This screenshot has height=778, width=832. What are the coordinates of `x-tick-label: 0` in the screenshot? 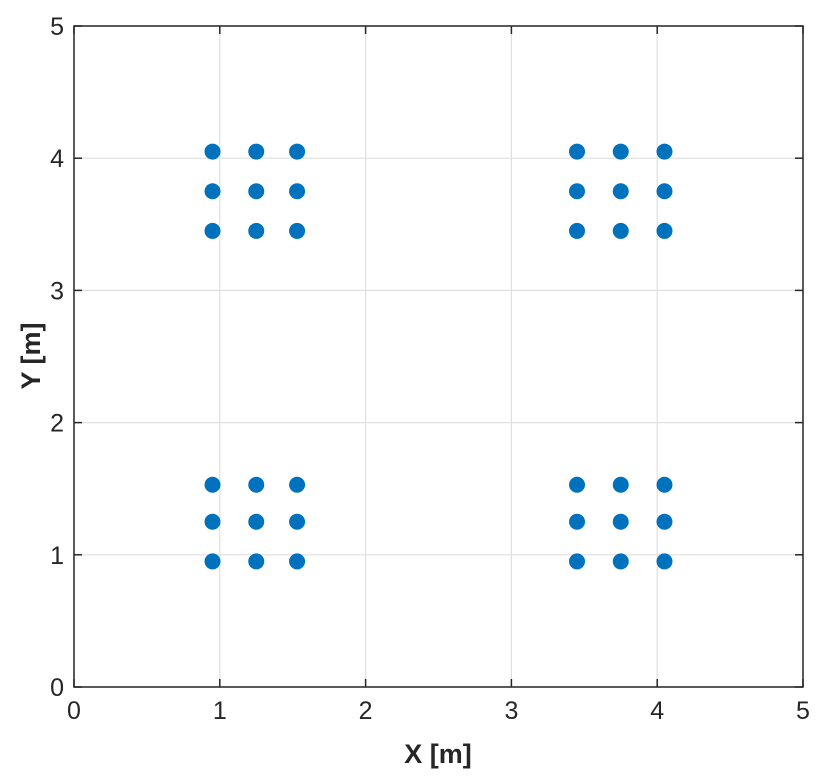 It's located at (74, 711).